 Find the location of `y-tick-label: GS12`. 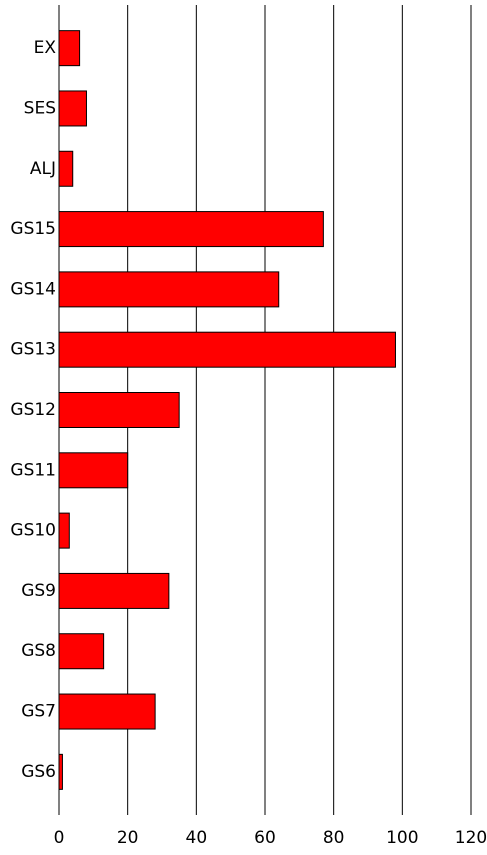

y-tick-label: GS12 is located at coordinates (33, 410).